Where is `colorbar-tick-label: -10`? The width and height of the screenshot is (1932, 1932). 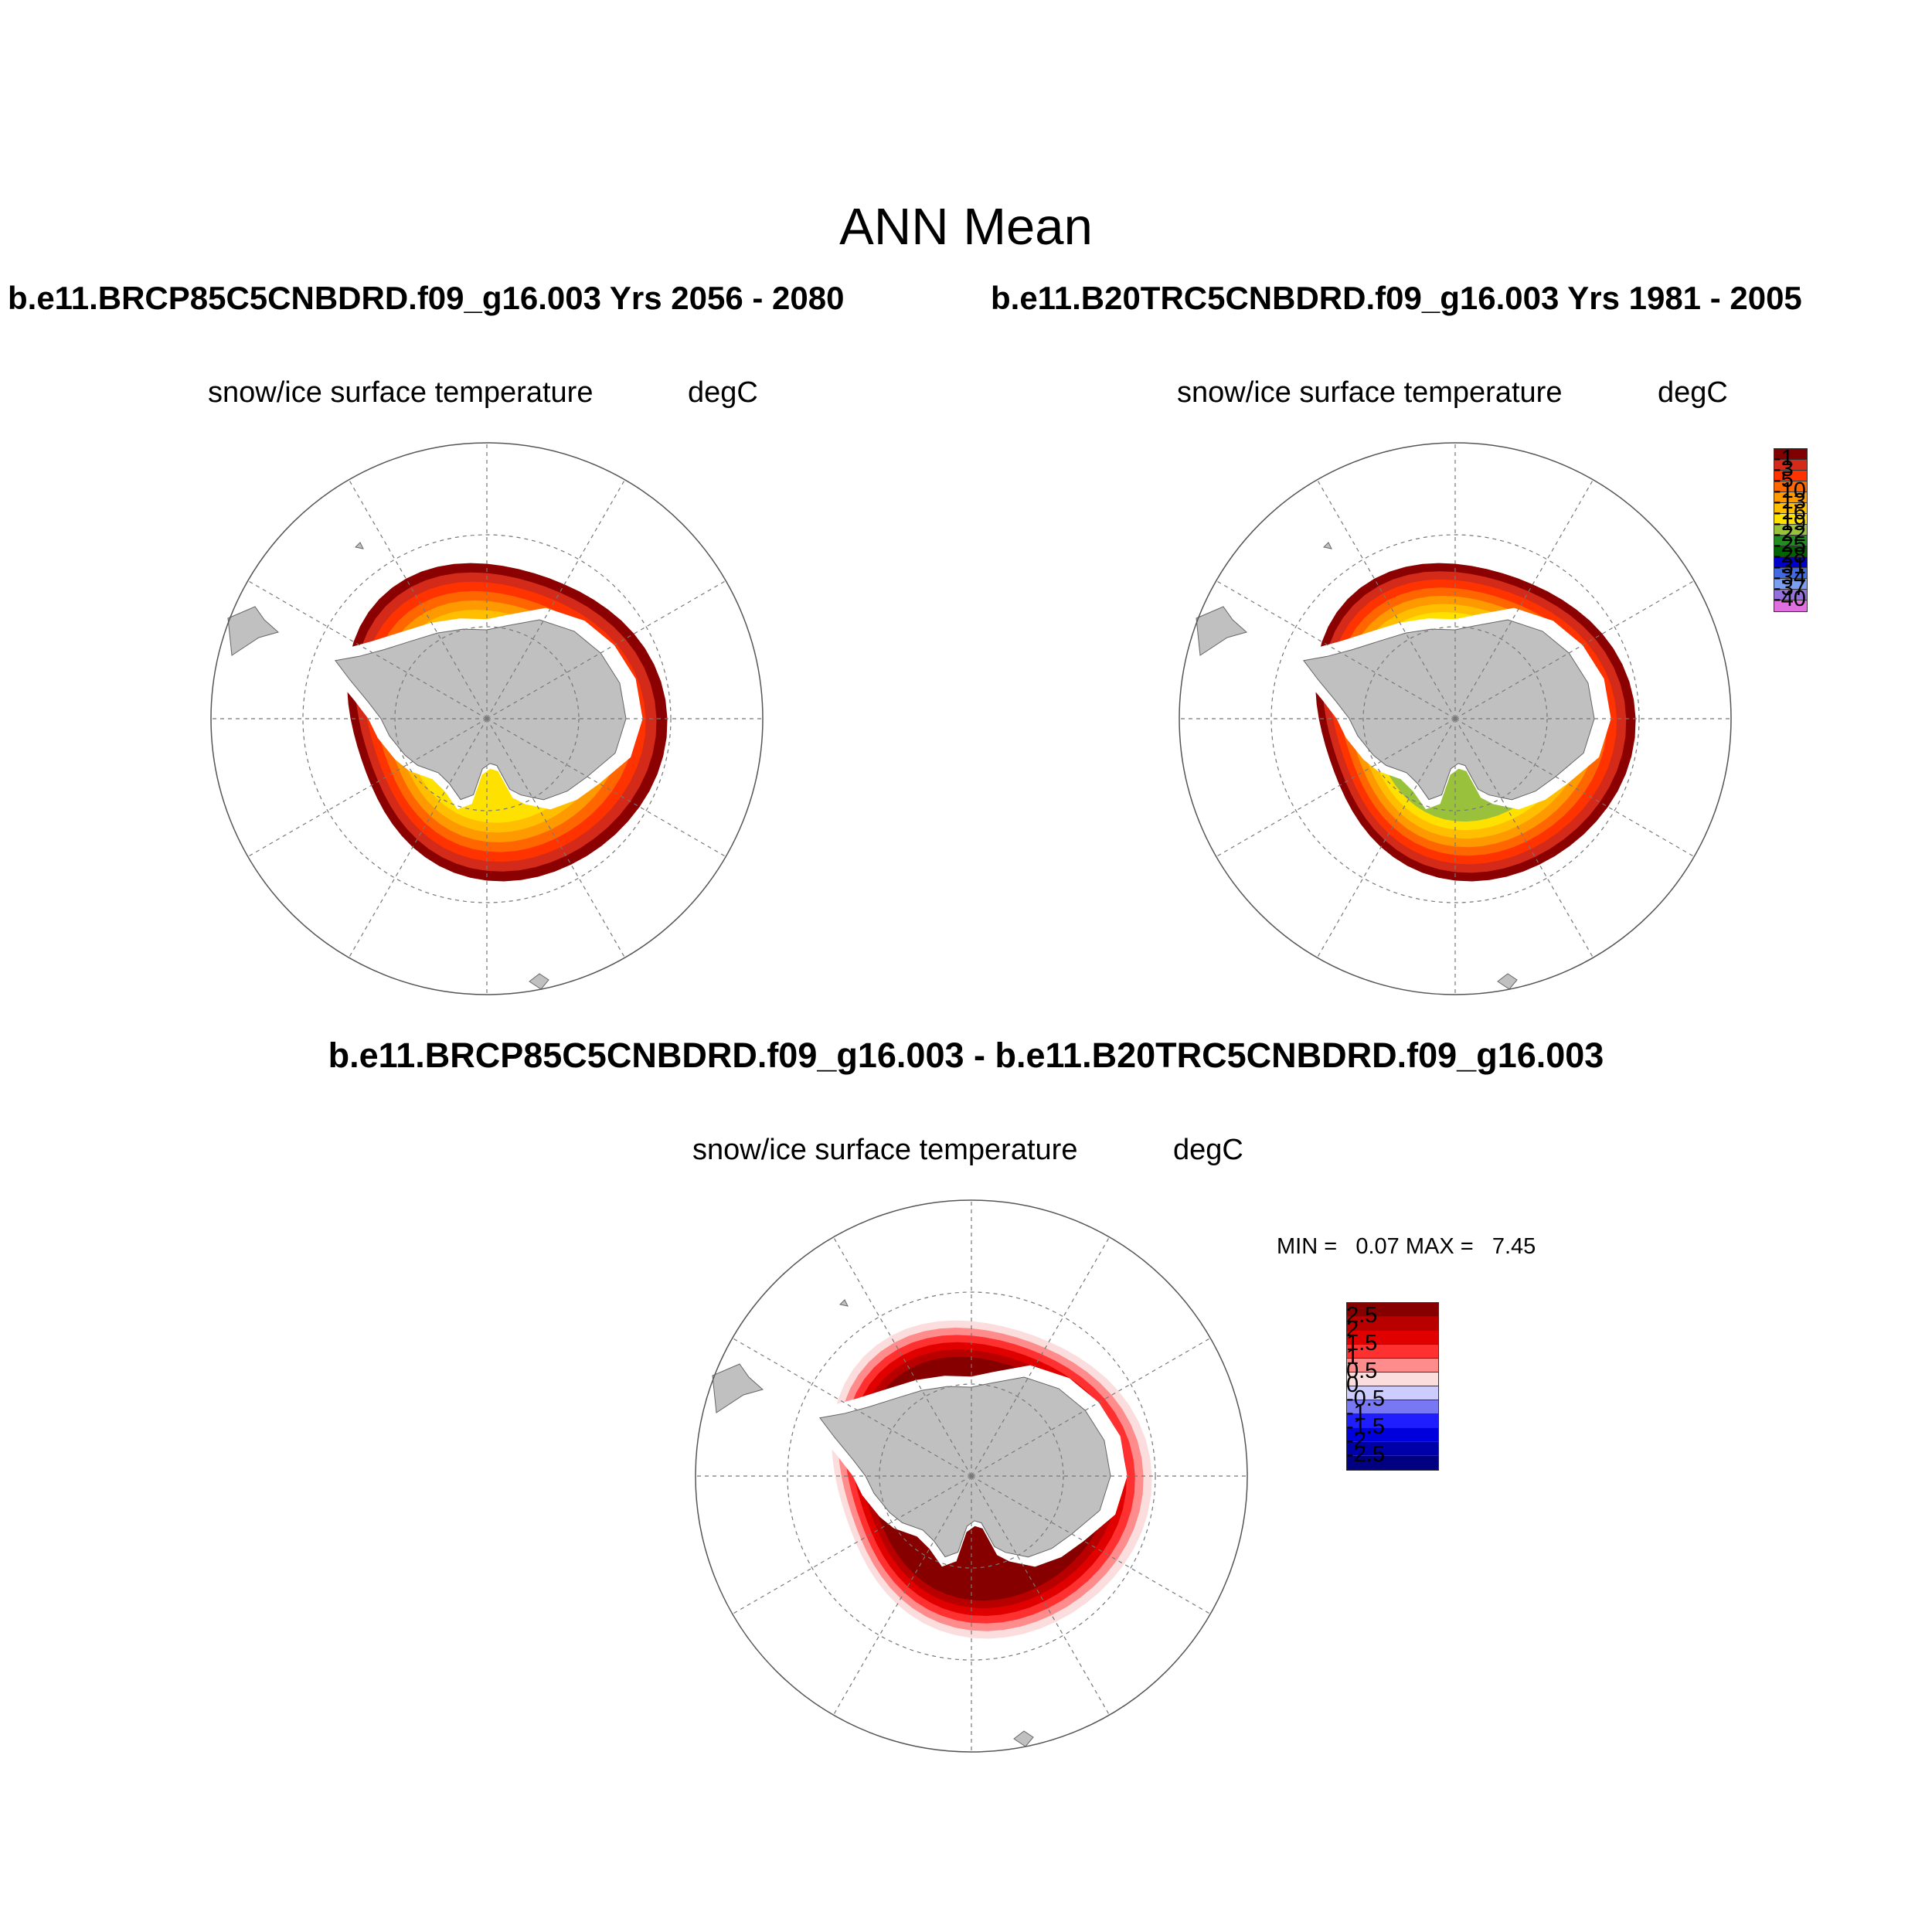
colorbar-tick-label: -10 is located at coordinates (1790, 491).